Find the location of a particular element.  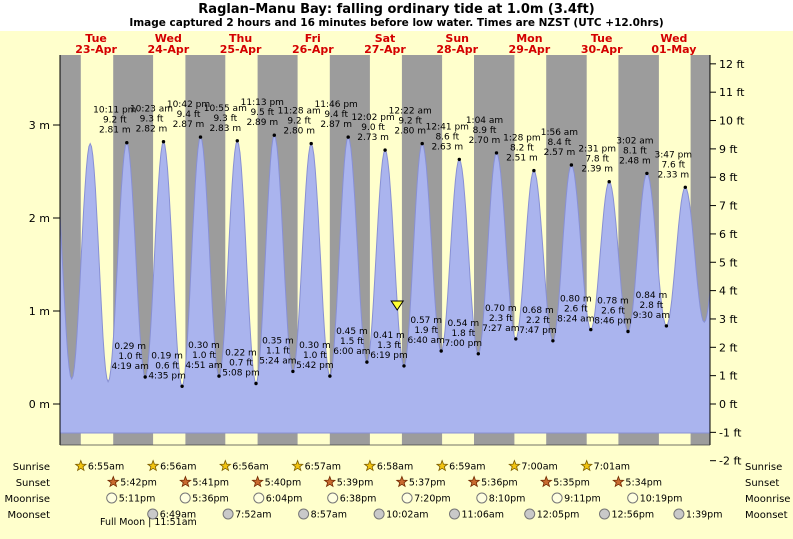

y-axis-right-label: 12 ft is located at coordinates (732, 64).